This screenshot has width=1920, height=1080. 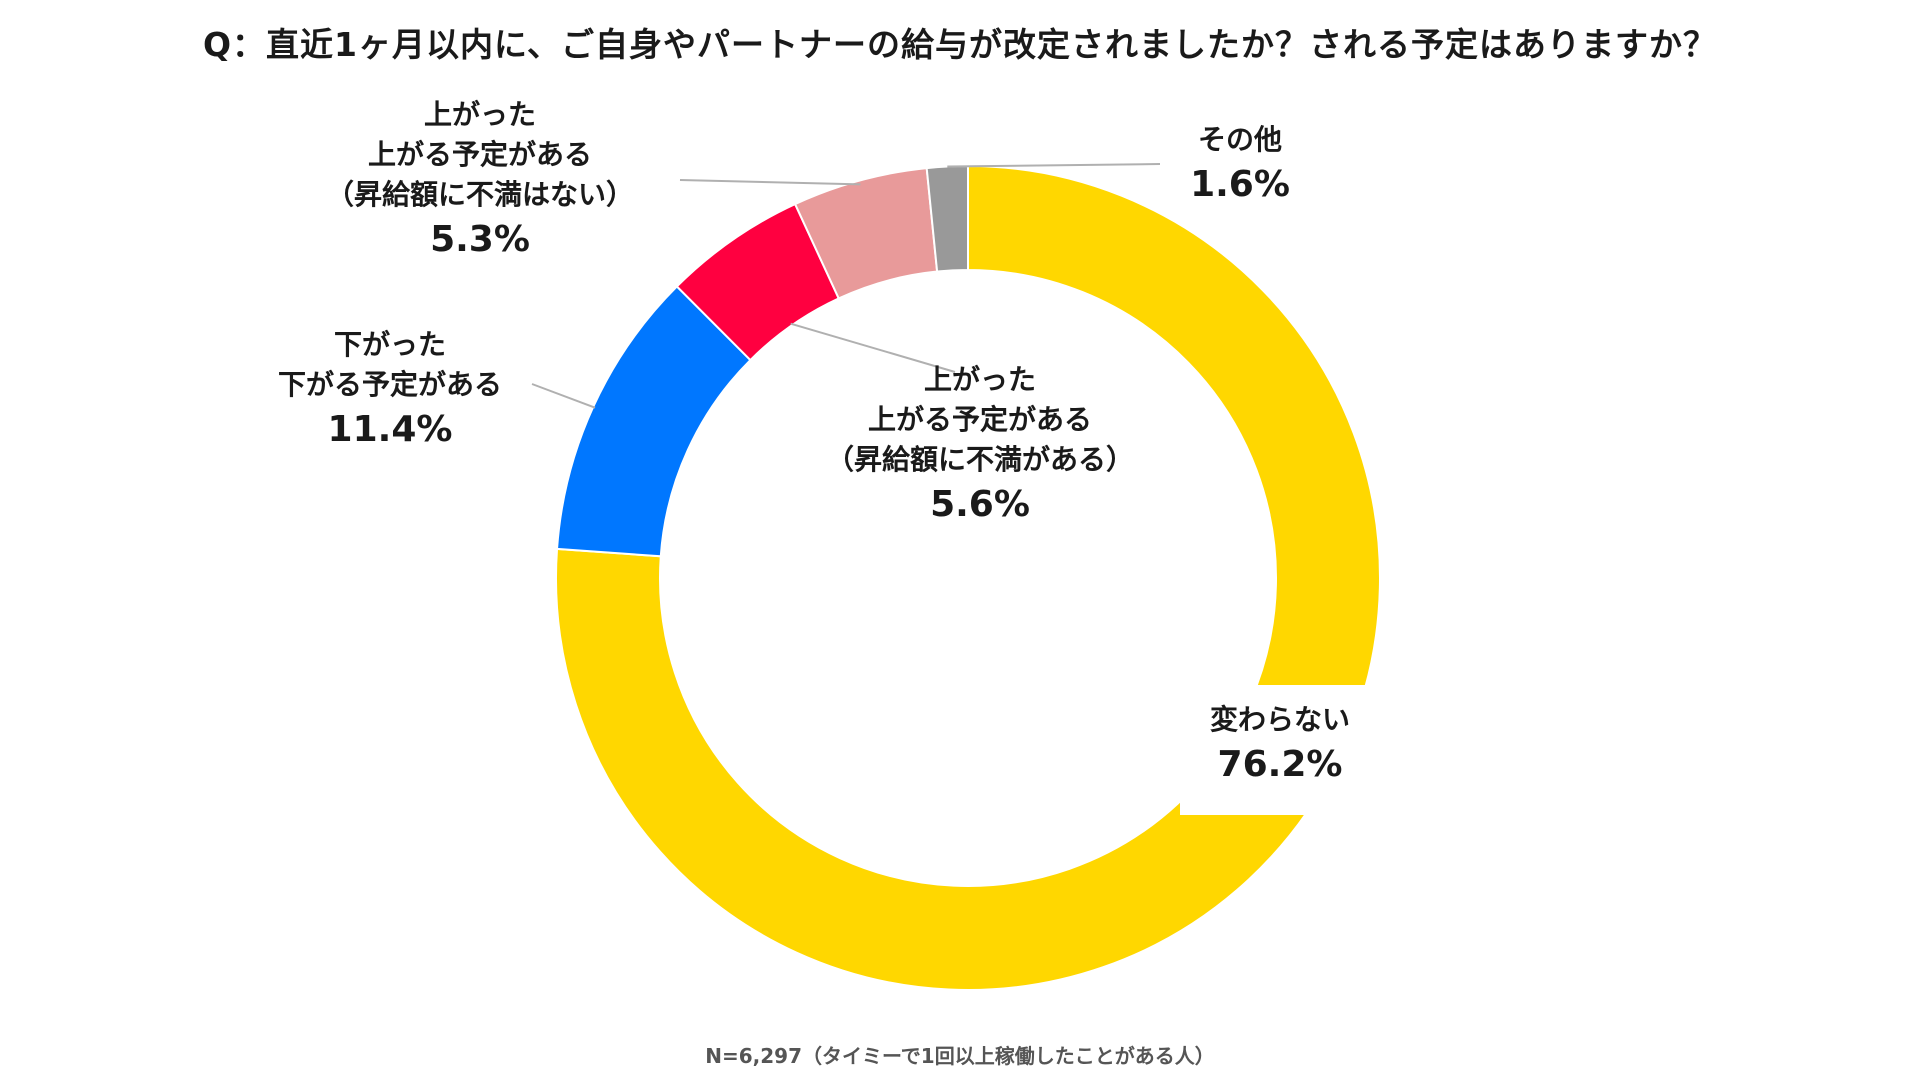 What do you see at coordinates (960, 1056) in the screenshot?
I see `sample-note: N=6,297（タイミーで1回以上稼働したことがある人）` at bounding box center [960, 1056].